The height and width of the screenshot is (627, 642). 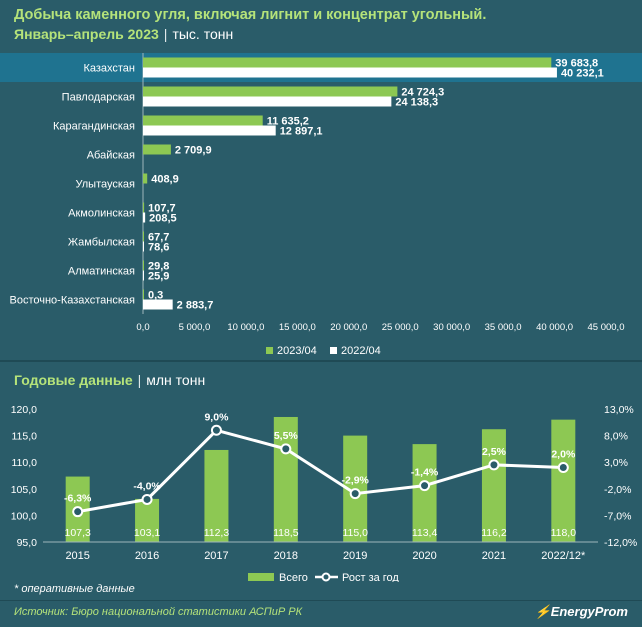 I want to click on section-divider, so click(x=321, y=361).